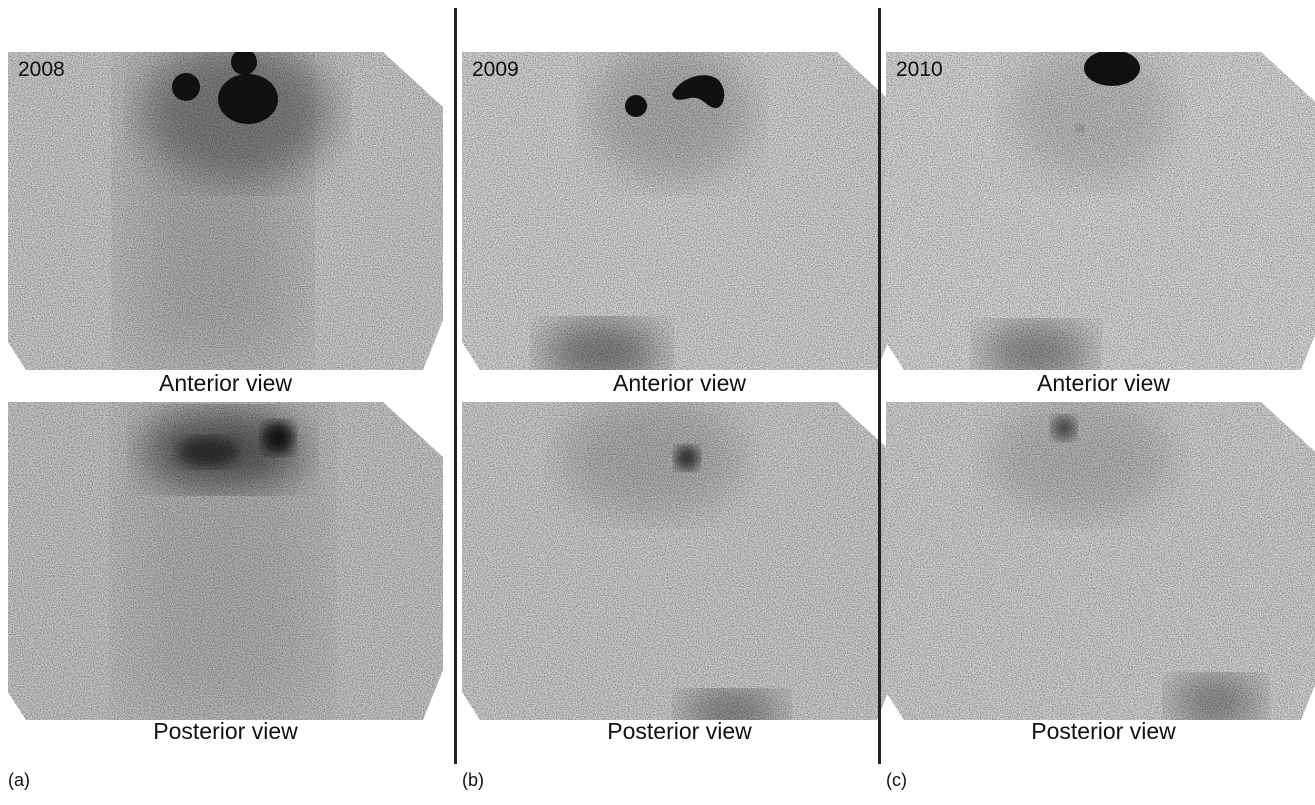  What do you see at coordinates (919, 69) in the screenshot?
I see `year-label: 2010` at bounding box center [919, 69].